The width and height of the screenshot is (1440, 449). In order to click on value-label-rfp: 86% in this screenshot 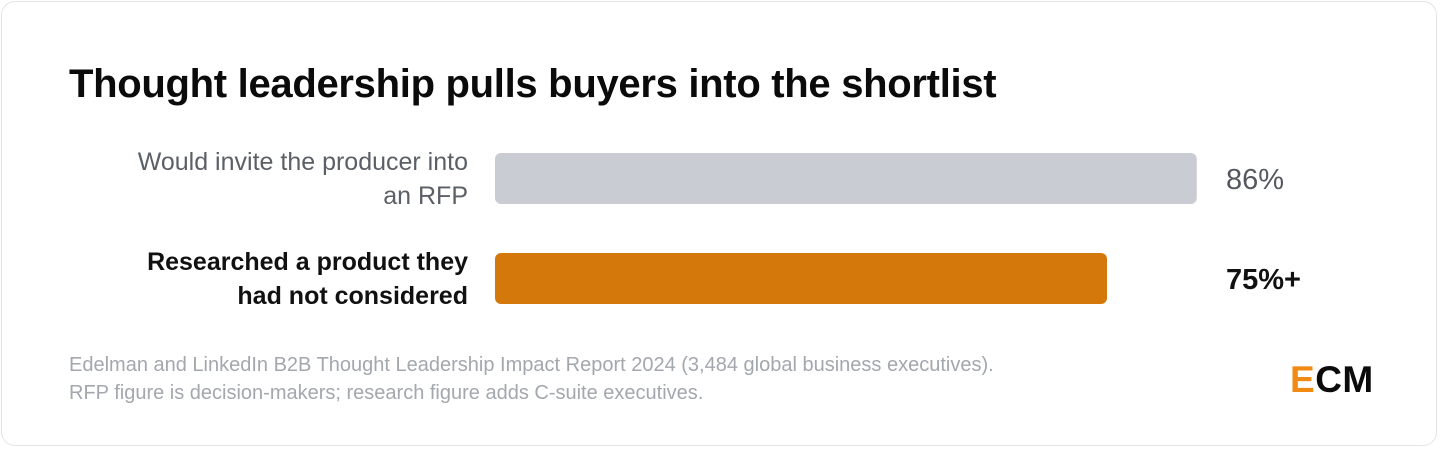, I will do `click(1255, 180)`.